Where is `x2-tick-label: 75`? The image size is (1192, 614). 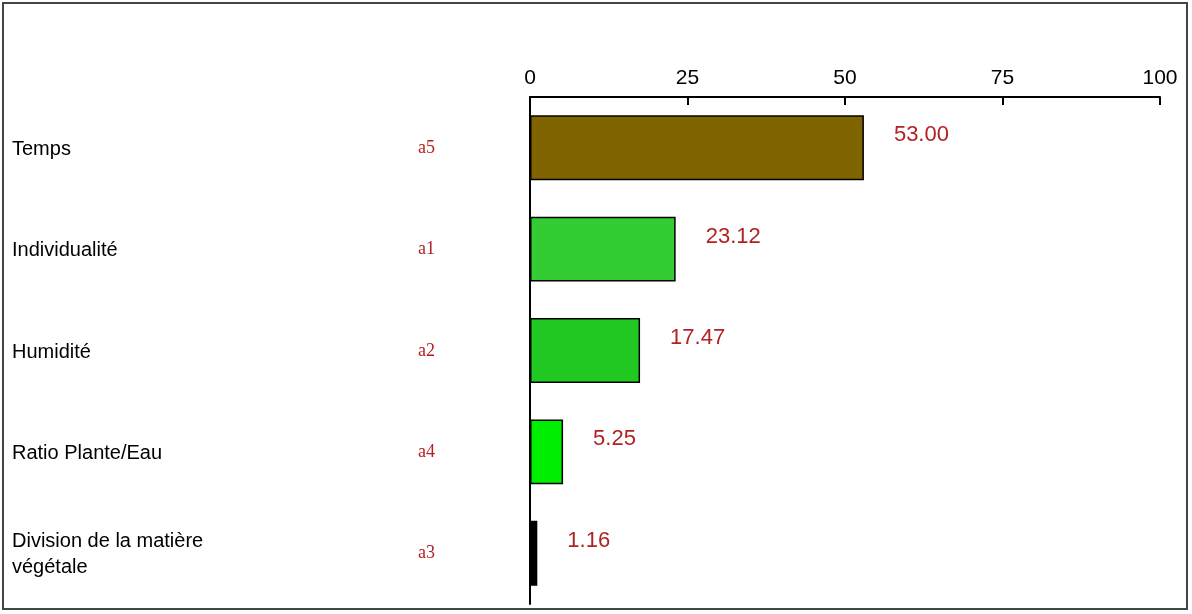
x2-tick-label: 75 is located at coordinates (1002, 76).